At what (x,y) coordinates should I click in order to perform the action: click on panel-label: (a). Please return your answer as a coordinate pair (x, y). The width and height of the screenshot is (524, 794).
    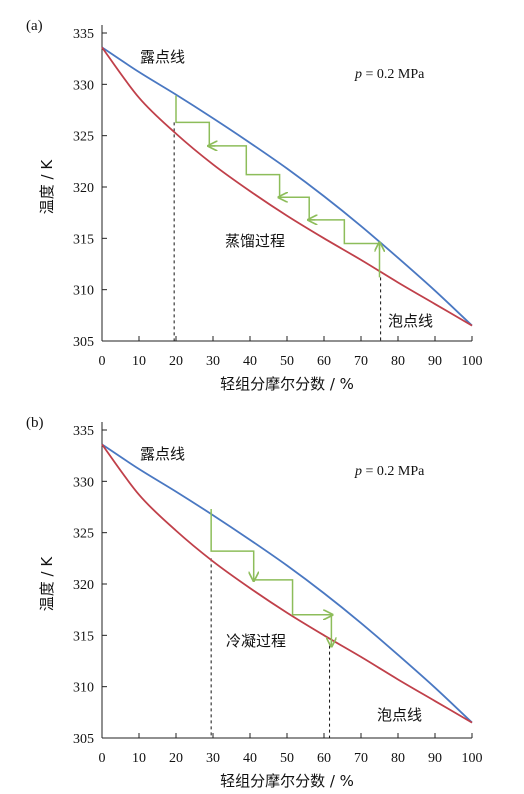
    Looking at the image, I should click on (34, 26).